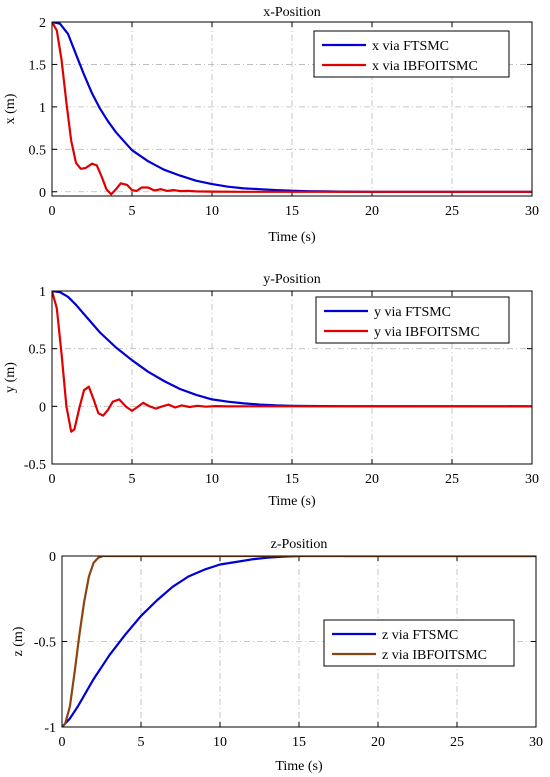 This screenshot has width=550, height=777. I want to click on y-tick-label: 1.5, so click(38, 65).